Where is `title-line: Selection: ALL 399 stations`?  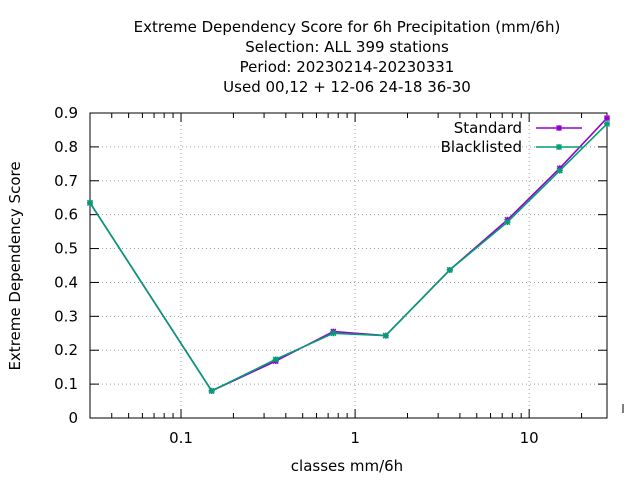
title-line: Selection: ALL 399 stations is located at coordinates (347, 47).